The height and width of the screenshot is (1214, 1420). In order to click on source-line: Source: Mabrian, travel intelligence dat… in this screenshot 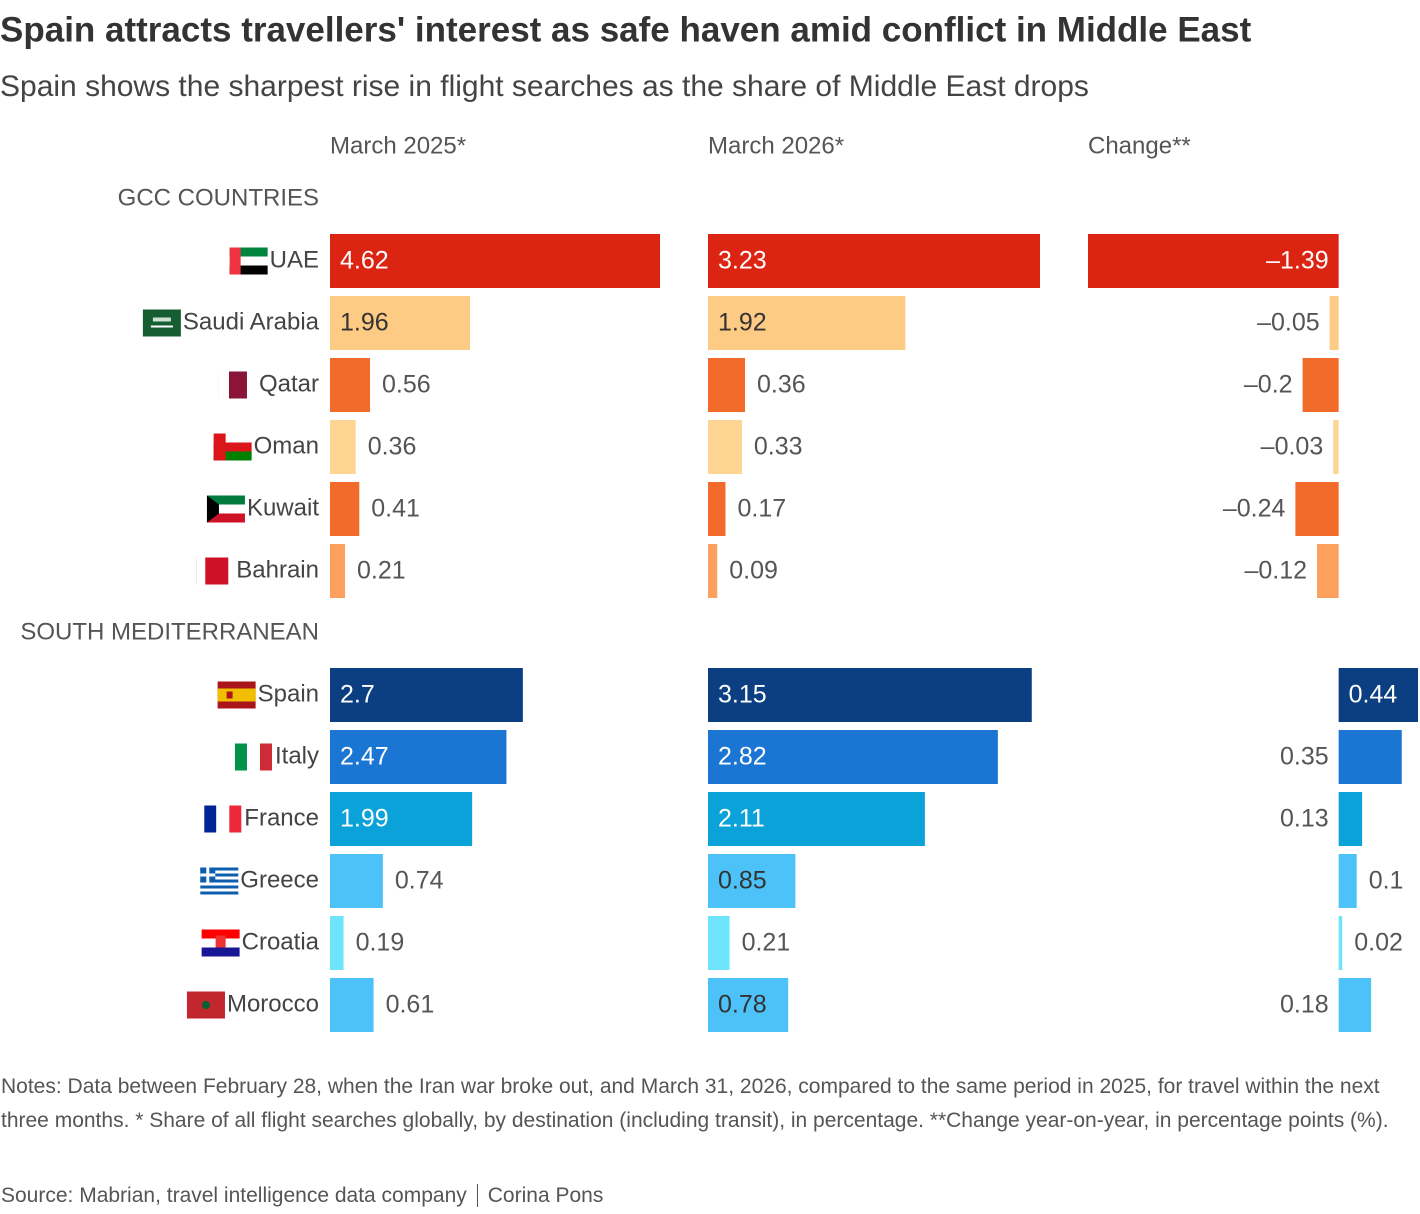, I will do `click(302, 1196)`.